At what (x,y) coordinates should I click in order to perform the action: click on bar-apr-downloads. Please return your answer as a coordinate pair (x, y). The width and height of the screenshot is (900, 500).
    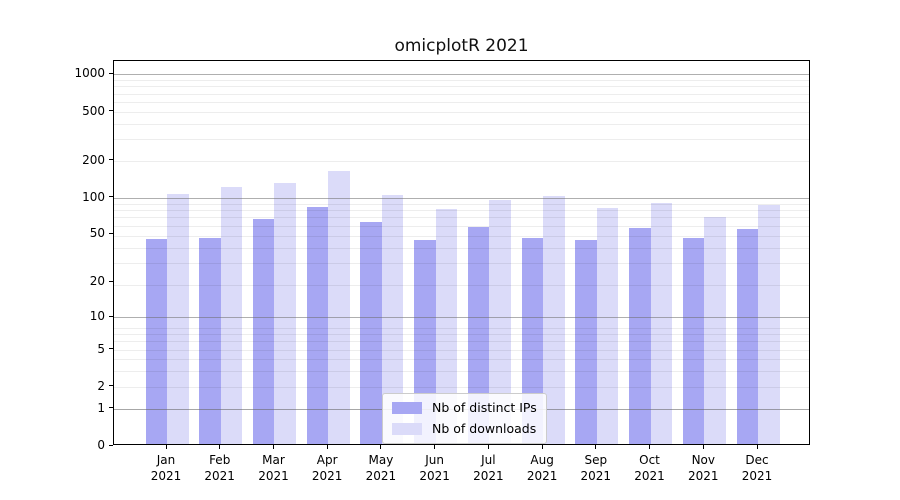
    Looking at the image, I should click on (339, 307).